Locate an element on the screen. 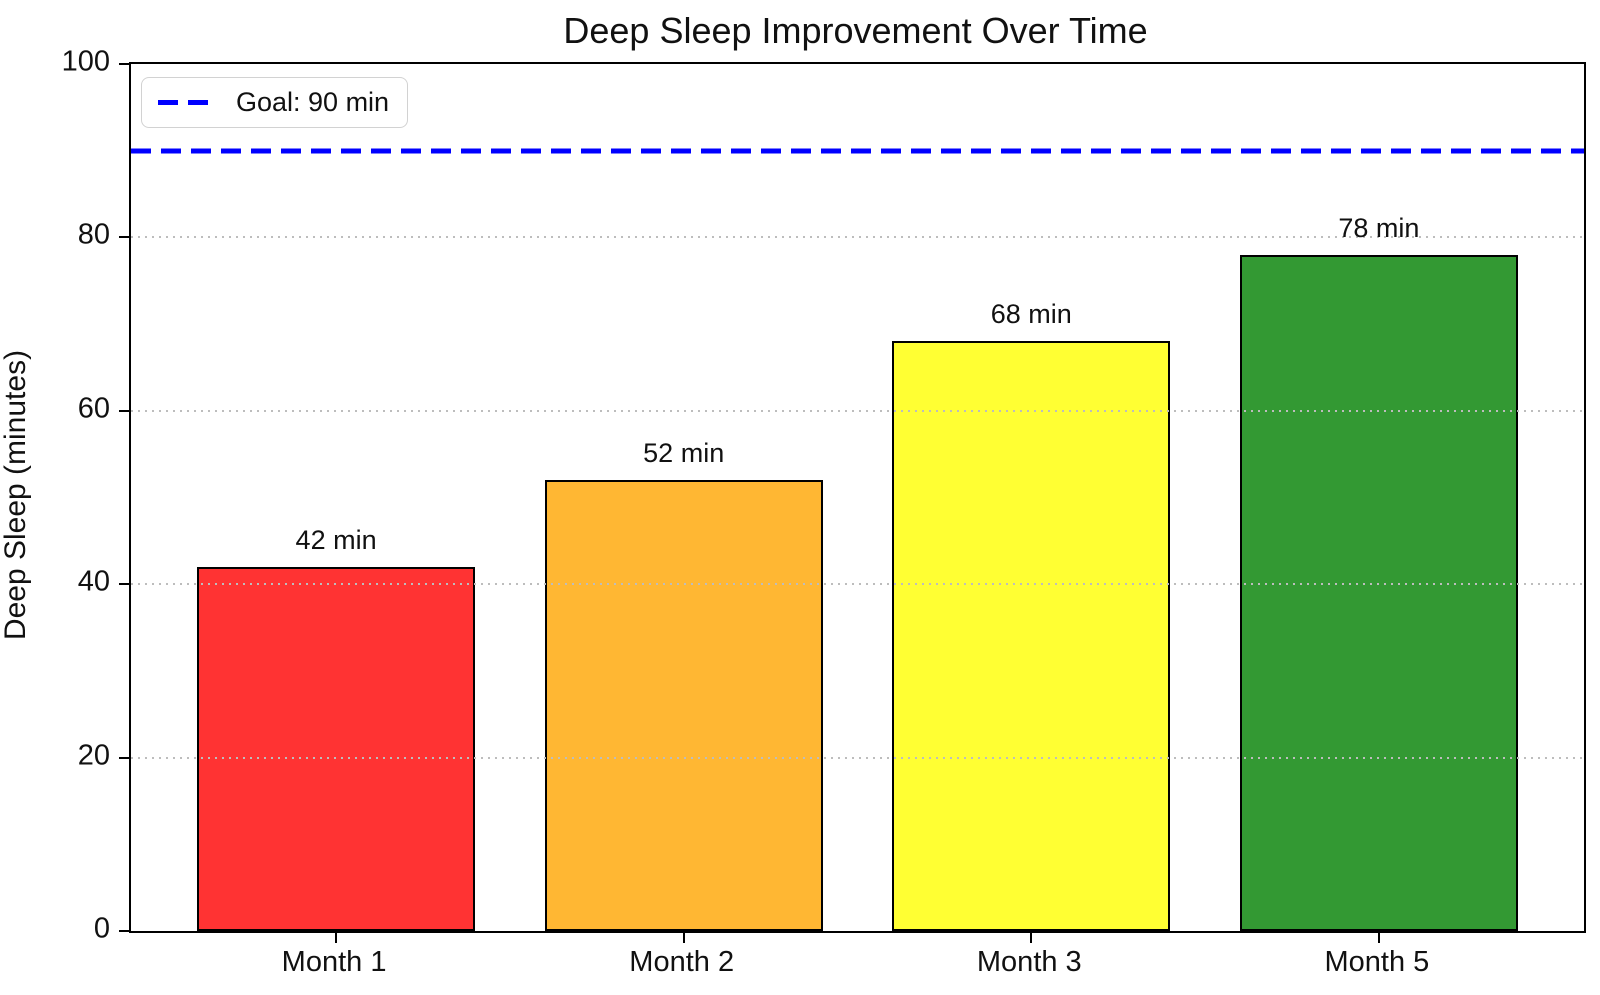 The image size is (1600, 995). x-tick-label: Month 2 is located at coordinates (682, 962).